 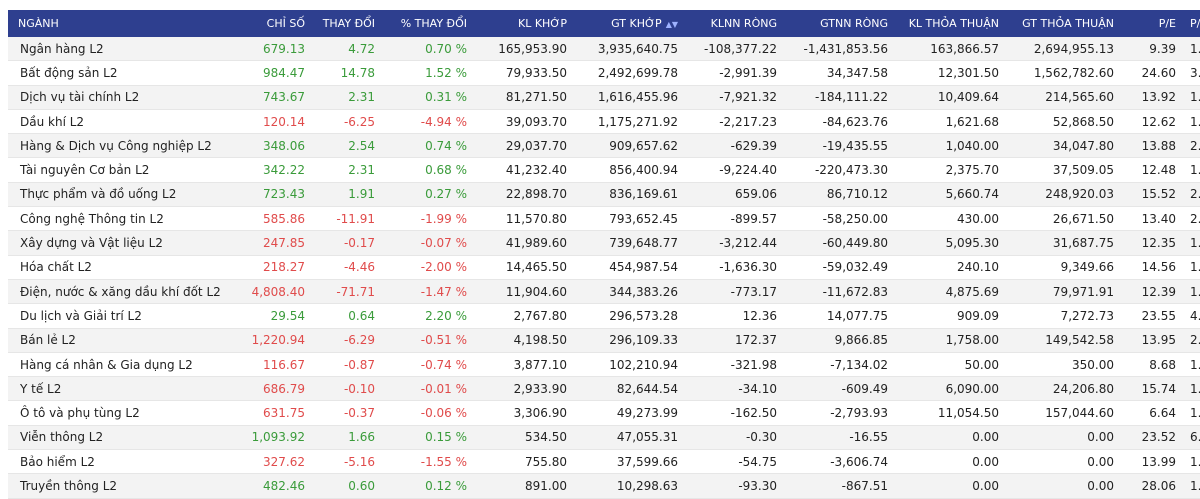 What do you see at coordinates (839, 413) in the screenshot?
I see `gtnn-rong-cell: -2,793.93` at bounding box center [839, 413].